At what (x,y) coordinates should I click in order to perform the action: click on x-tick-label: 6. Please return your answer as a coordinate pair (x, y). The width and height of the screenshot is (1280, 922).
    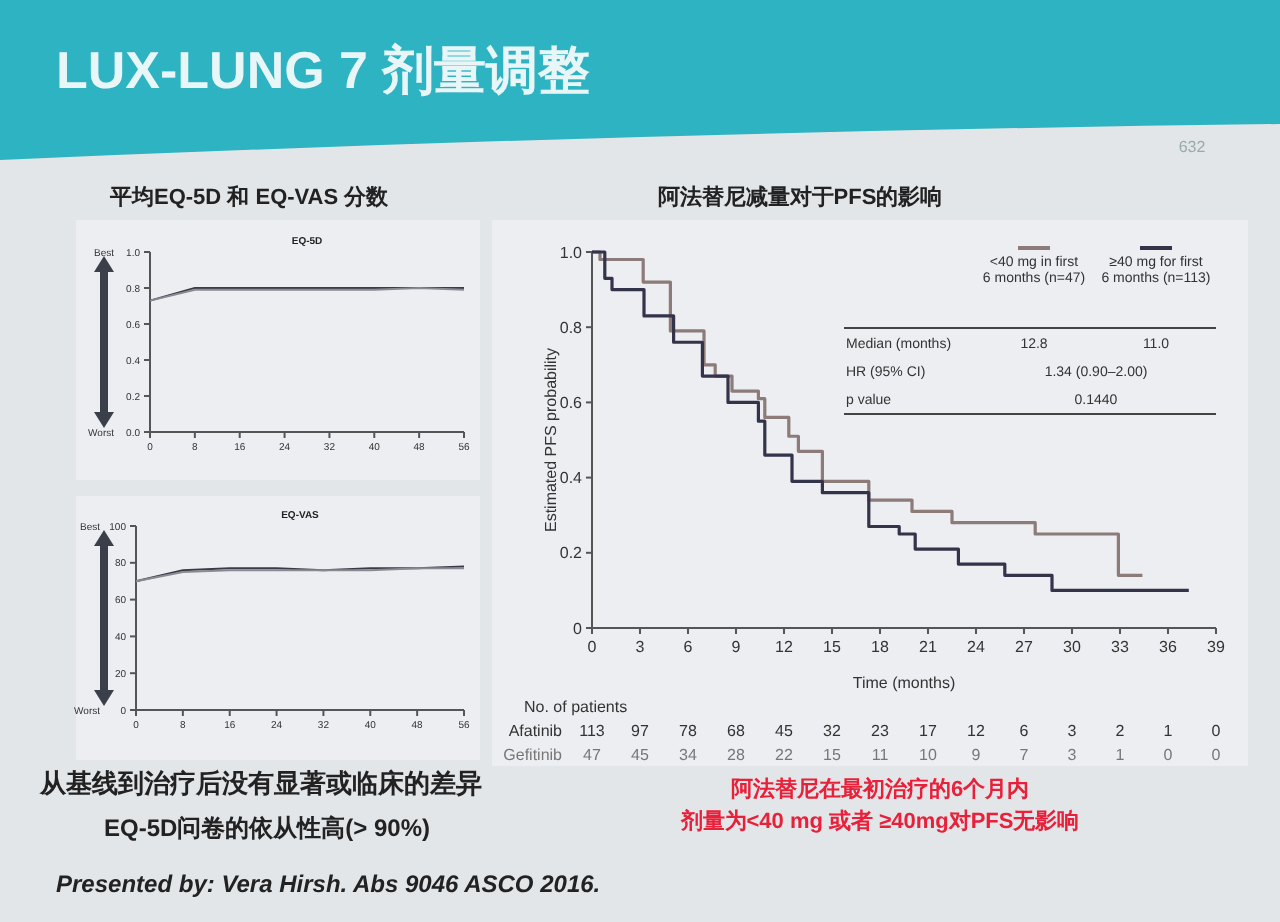
    Looking at the image, I should click on (688, 647).